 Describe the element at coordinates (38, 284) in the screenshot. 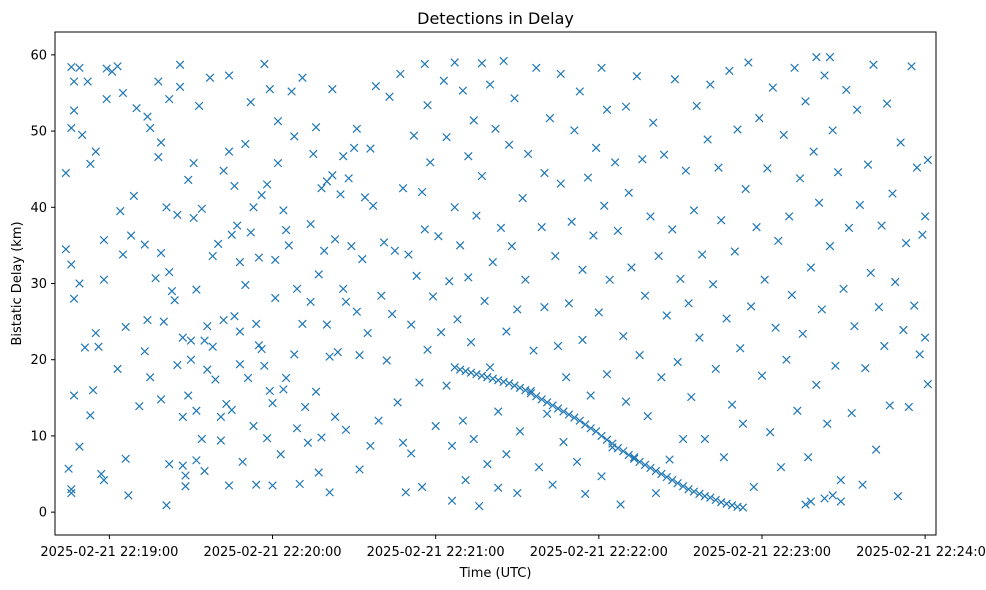

I see `y-tick-label: 30` at that location.